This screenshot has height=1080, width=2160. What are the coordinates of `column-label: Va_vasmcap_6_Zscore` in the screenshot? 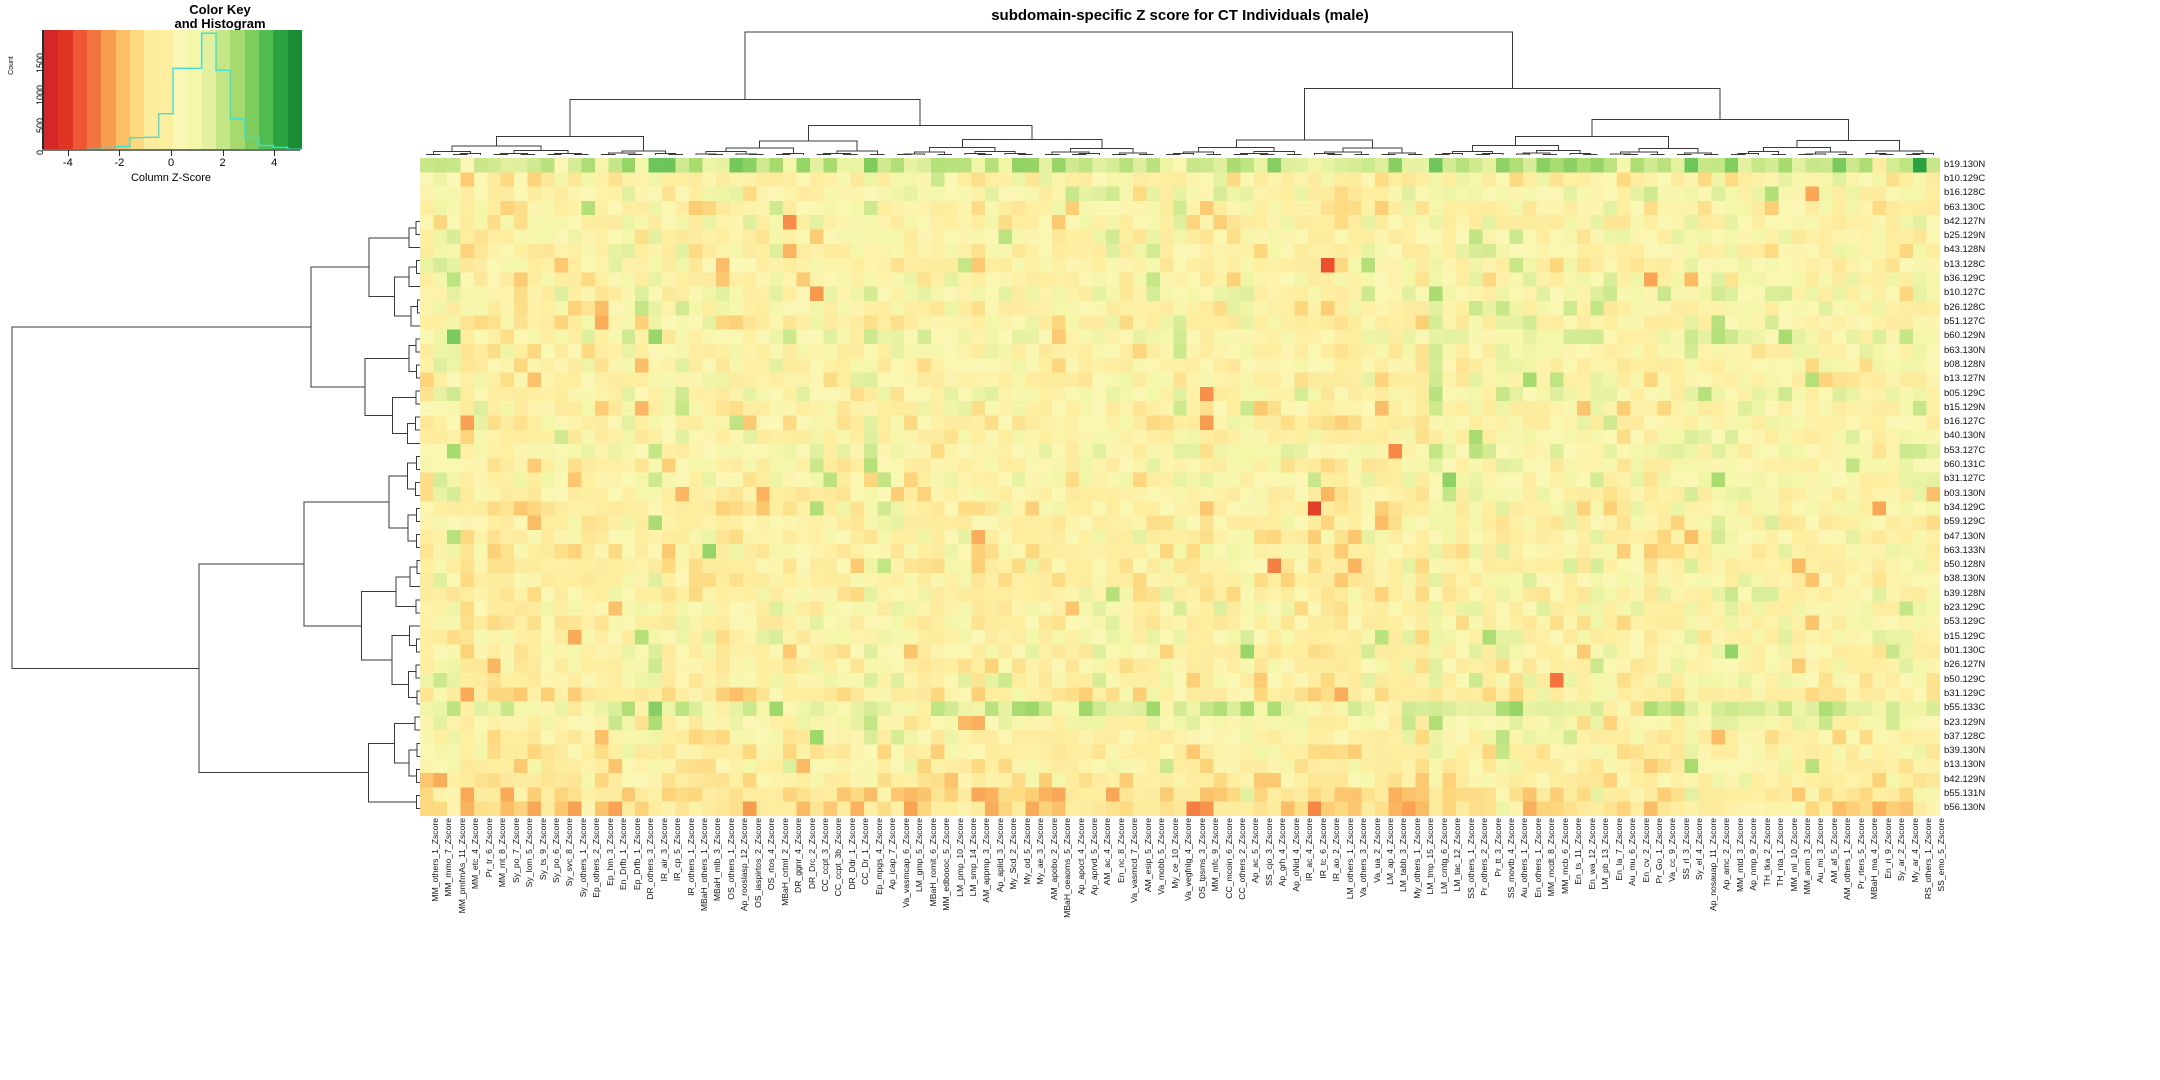 It's located at (905, 863).